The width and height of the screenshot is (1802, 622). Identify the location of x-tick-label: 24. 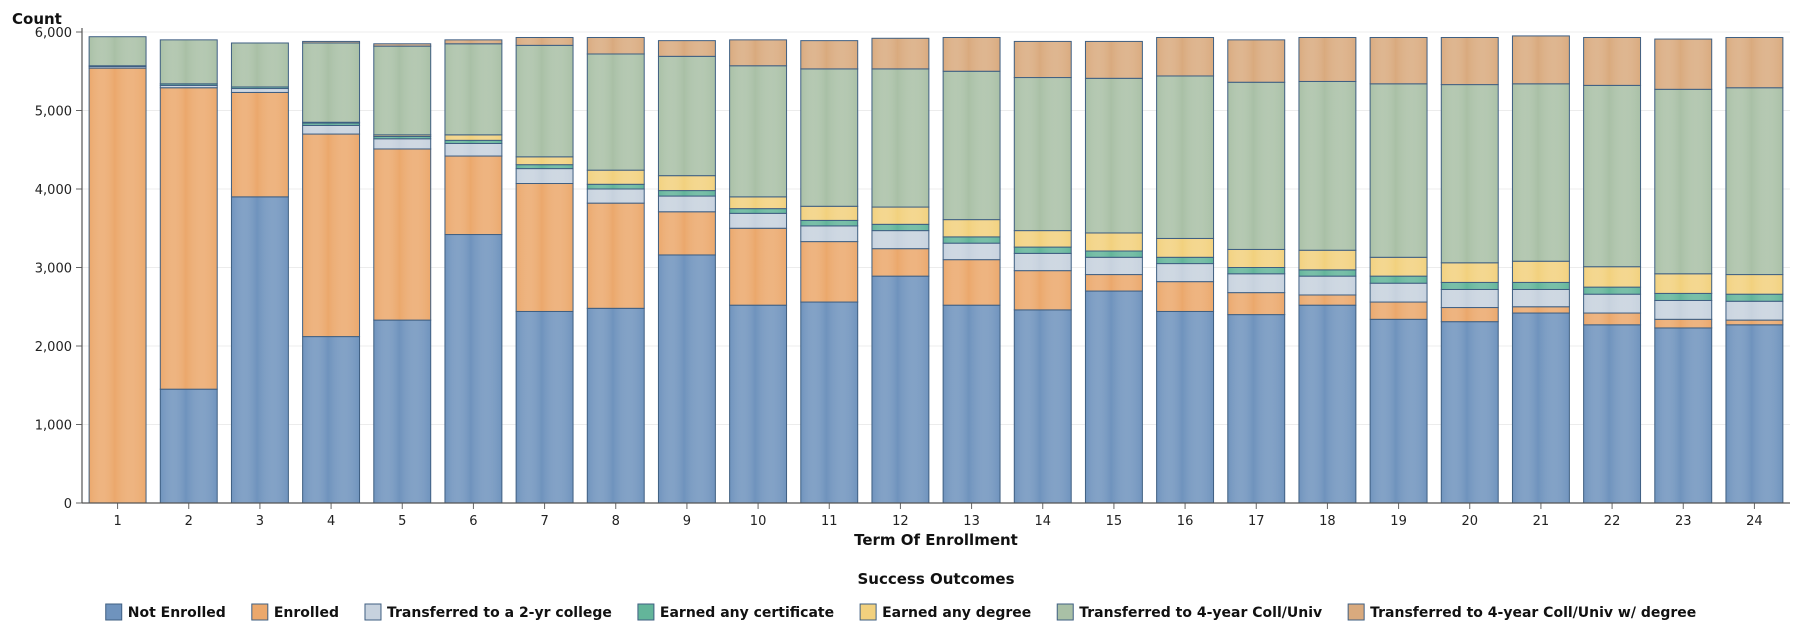
(1754, 521).